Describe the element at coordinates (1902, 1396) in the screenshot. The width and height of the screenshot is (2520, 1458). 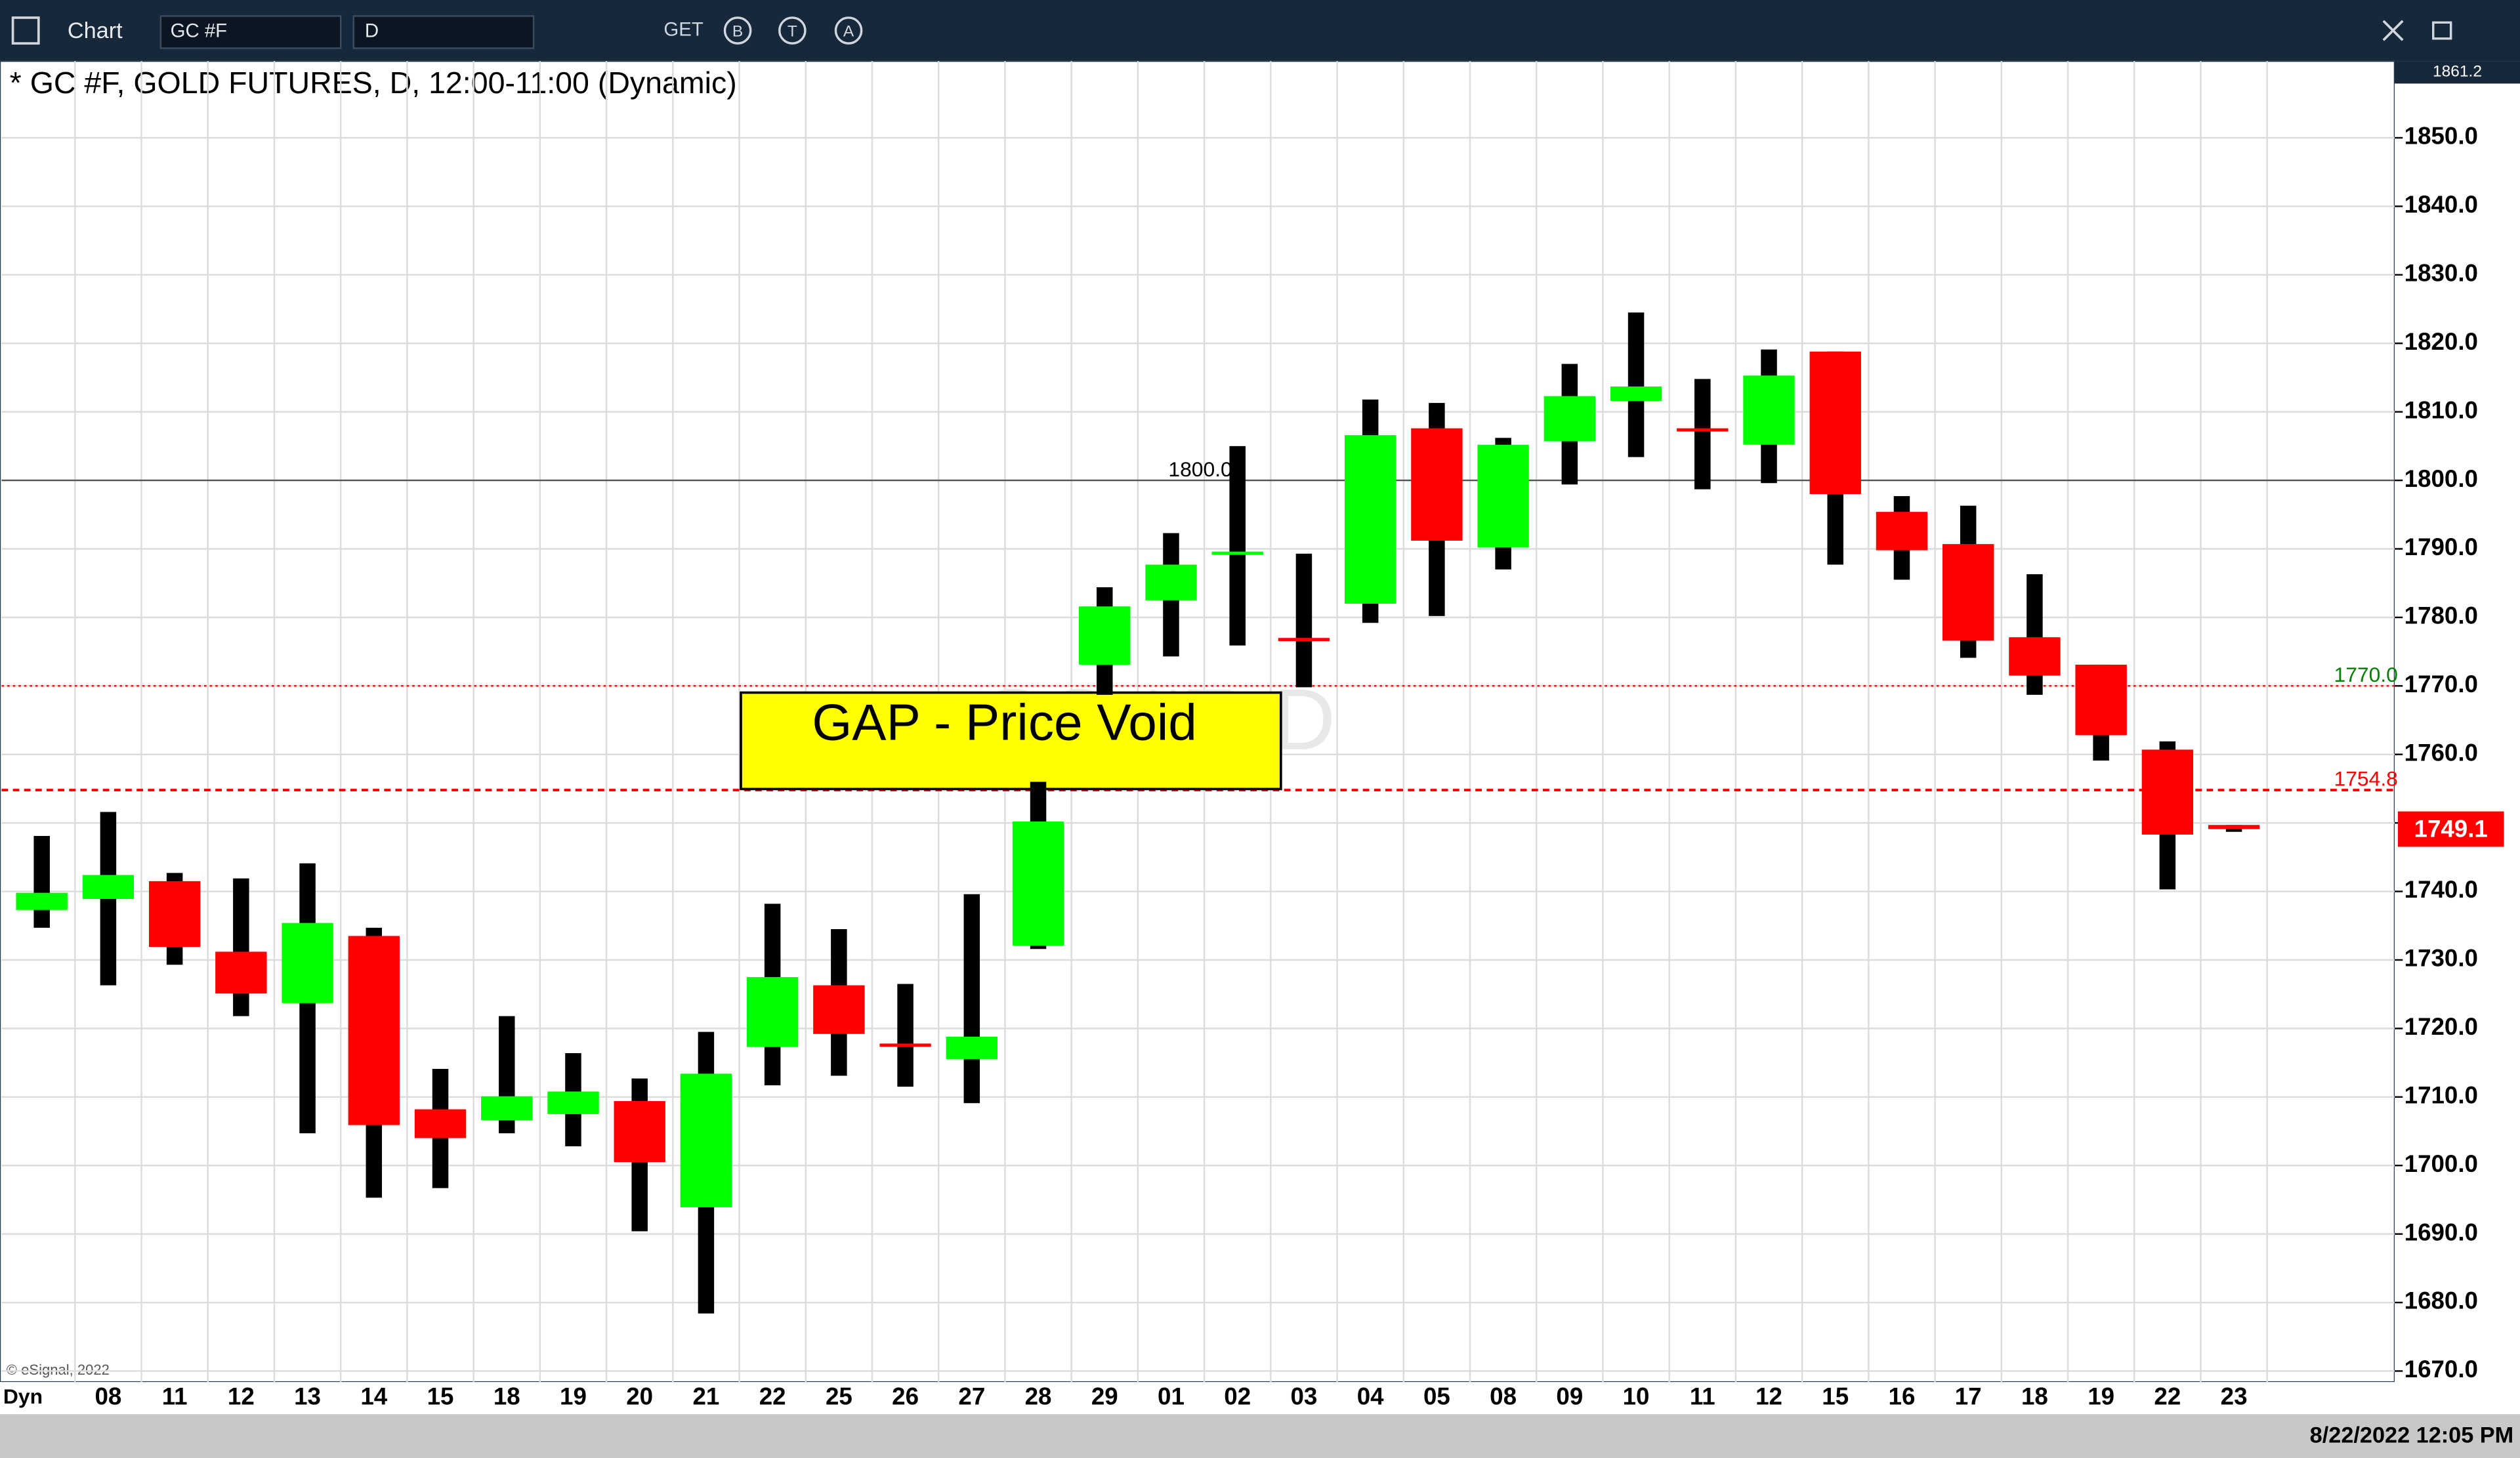
I see `x-tick-label: 16` at that location.